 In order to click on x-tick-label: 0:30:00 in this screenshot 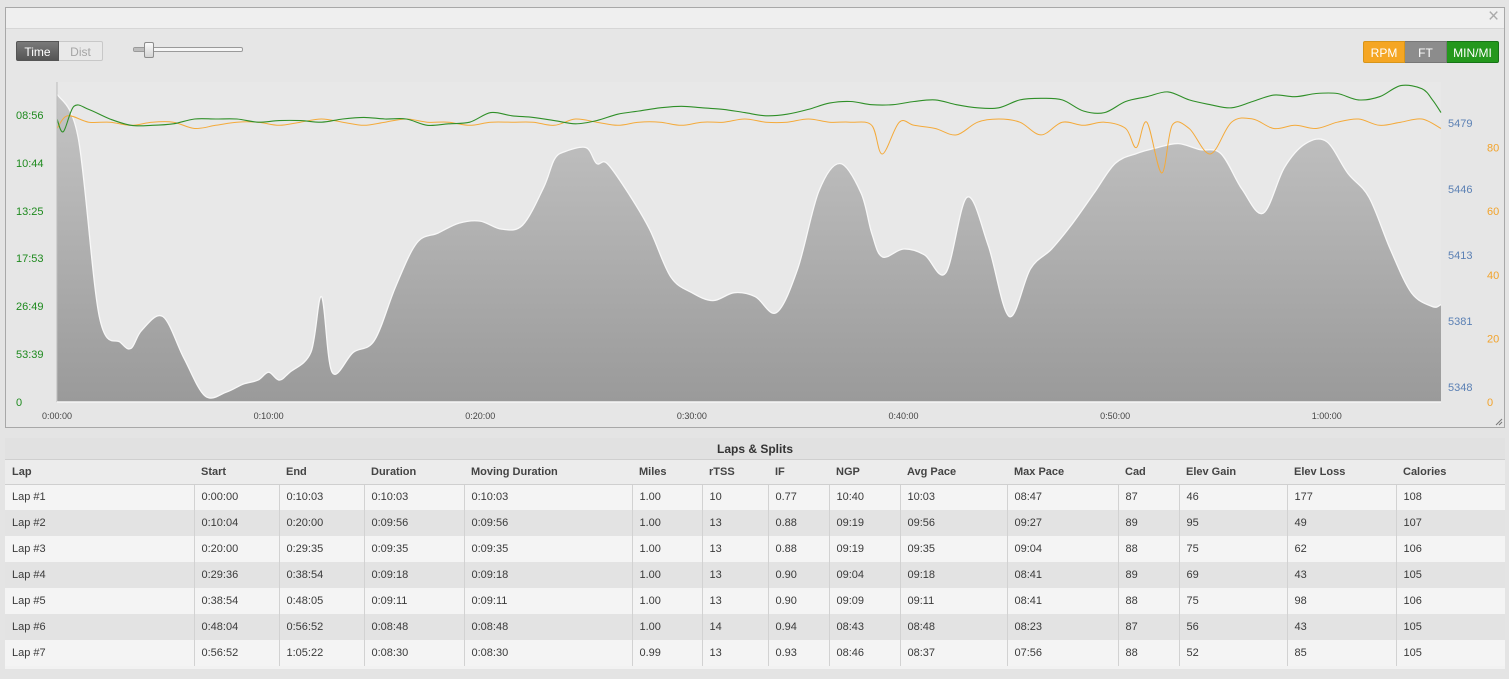, I will do `click(692, 416)`.